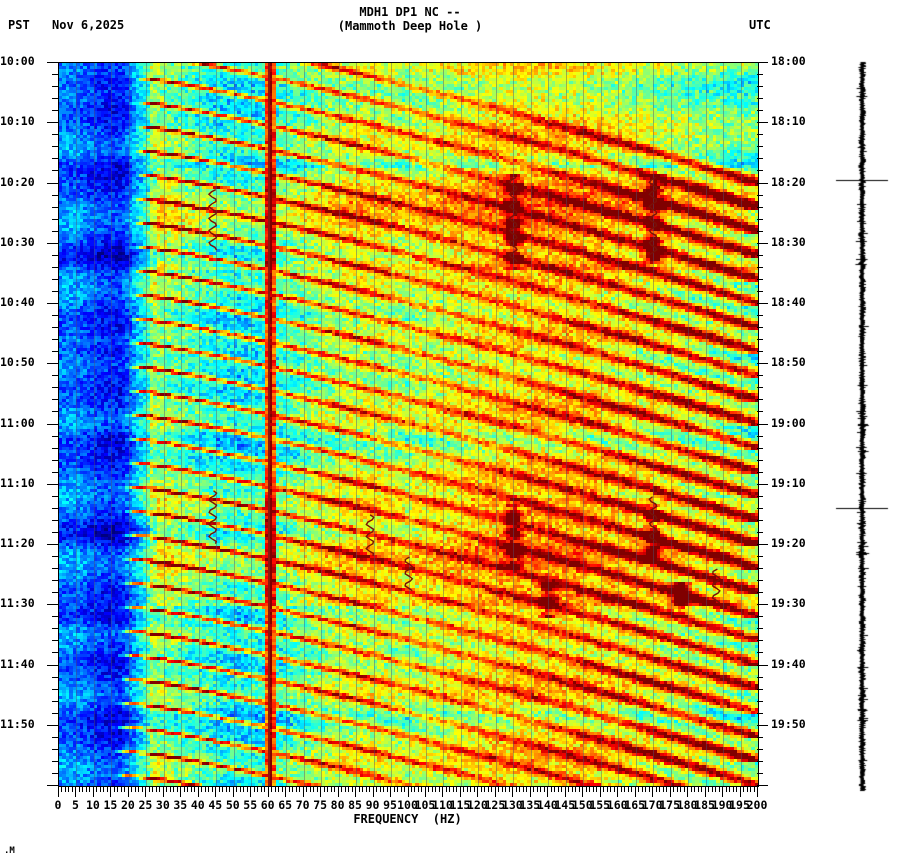  What do you see at coordinates (17, 724) in the screenshot?
I see `time-label-pst: 11:50` at bounding box center [17, 724].